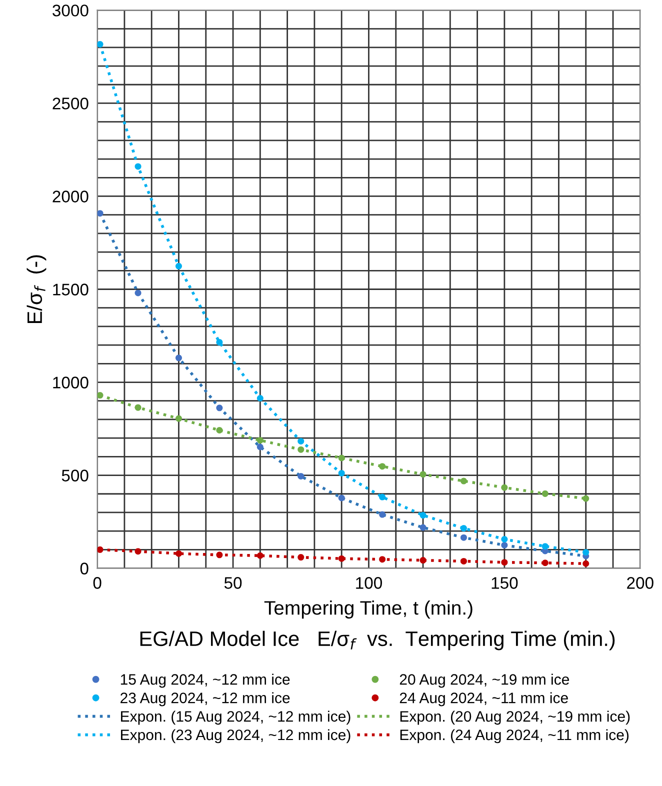 Image resolution: width=662 pixels, height=786 pixels. I want to click on y-axis-title: E/σ$_{f}$ (-), so click(36, 289).